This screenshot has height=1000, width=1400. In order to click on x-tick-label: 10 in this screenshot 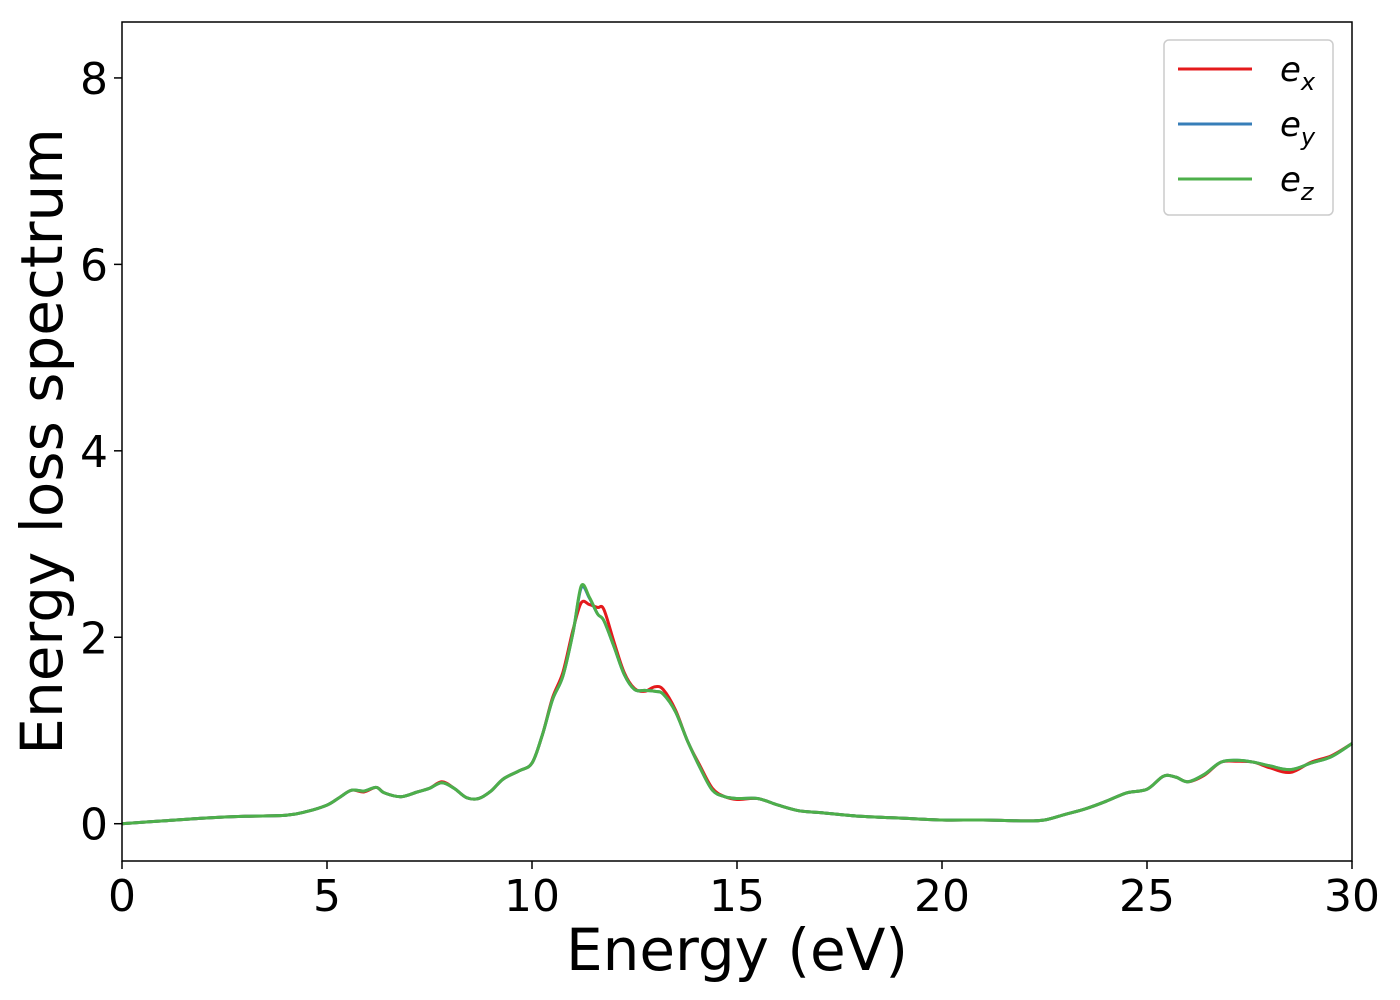, I will do `click(532, 896)`.